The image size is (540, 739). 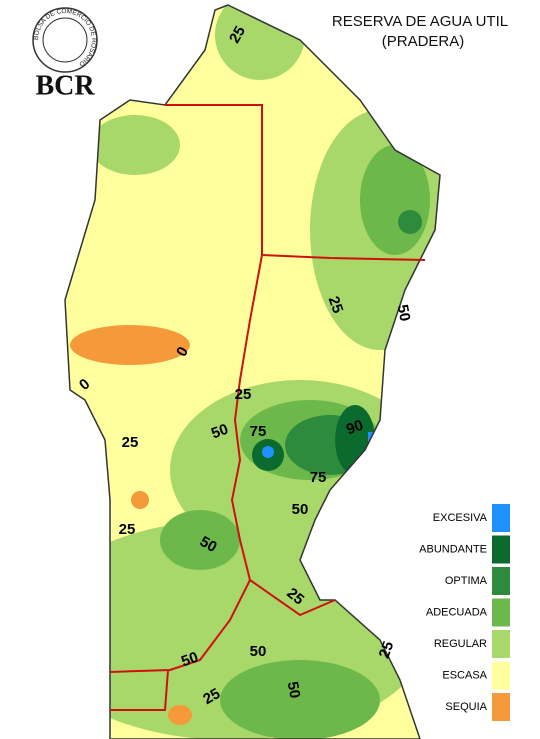 What do you see at coordinates (466, 707) in the screenshot?
I see `legend-label: SEQUIA` at bounding box center [466, 707].